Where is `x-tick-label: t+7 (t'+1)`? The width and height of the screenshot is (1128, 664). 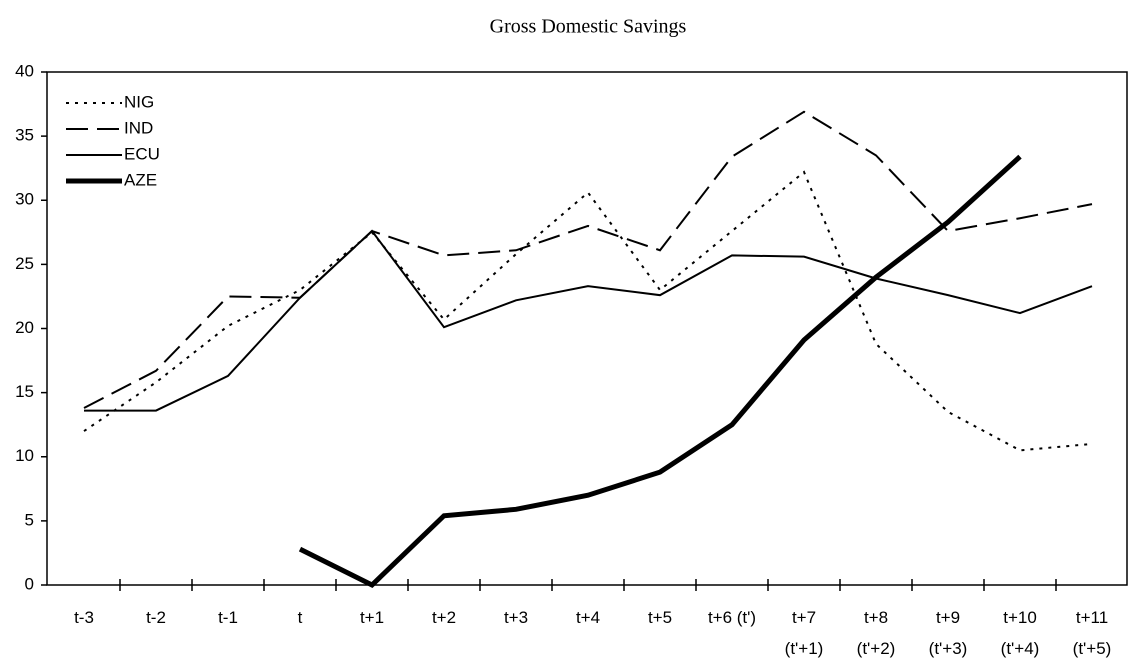
x-tick-label: t+7 (t'+1) is located at coordinates (804, 633).